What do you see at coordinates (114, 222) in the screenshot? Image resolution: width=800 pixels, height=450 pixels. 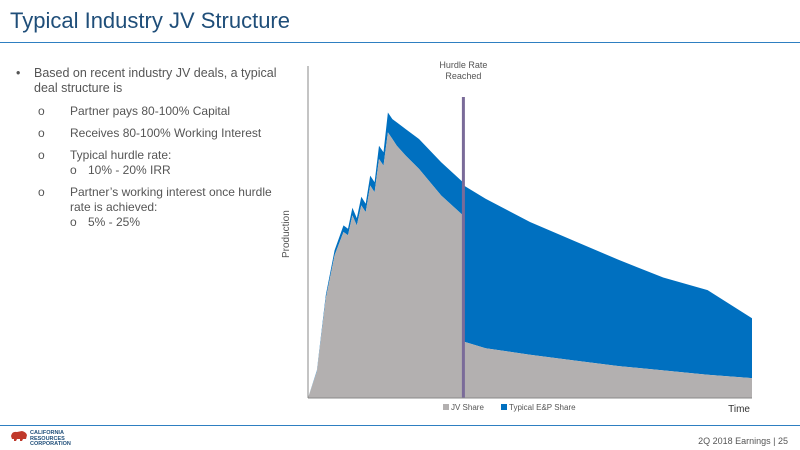 I see `sub-sub-bullet-text: 5% - 25%` at bounding box center [114, 222].